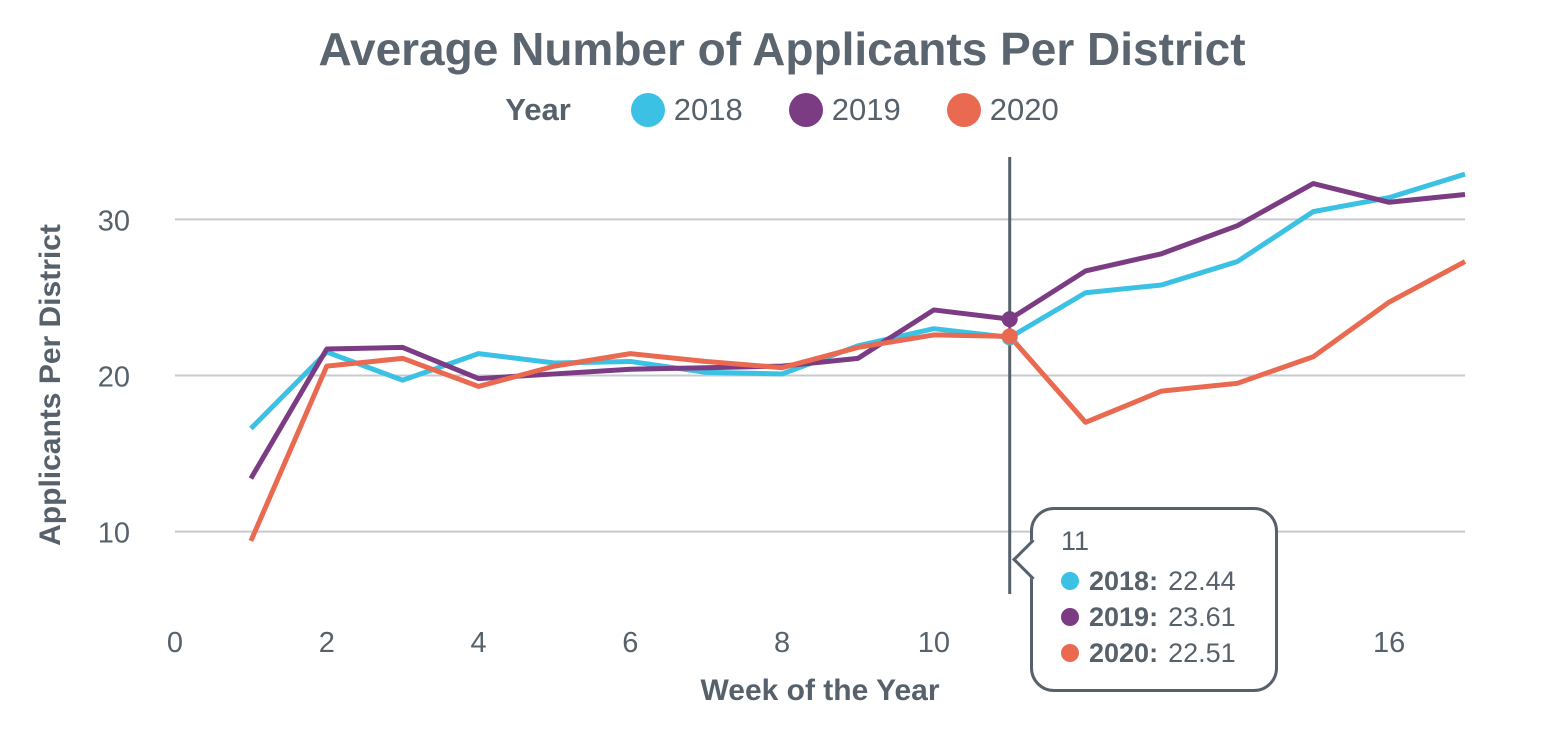  Describe the element at coordinates (963, 110) in the screenshot. I see `legend-marker-2020` at that location.